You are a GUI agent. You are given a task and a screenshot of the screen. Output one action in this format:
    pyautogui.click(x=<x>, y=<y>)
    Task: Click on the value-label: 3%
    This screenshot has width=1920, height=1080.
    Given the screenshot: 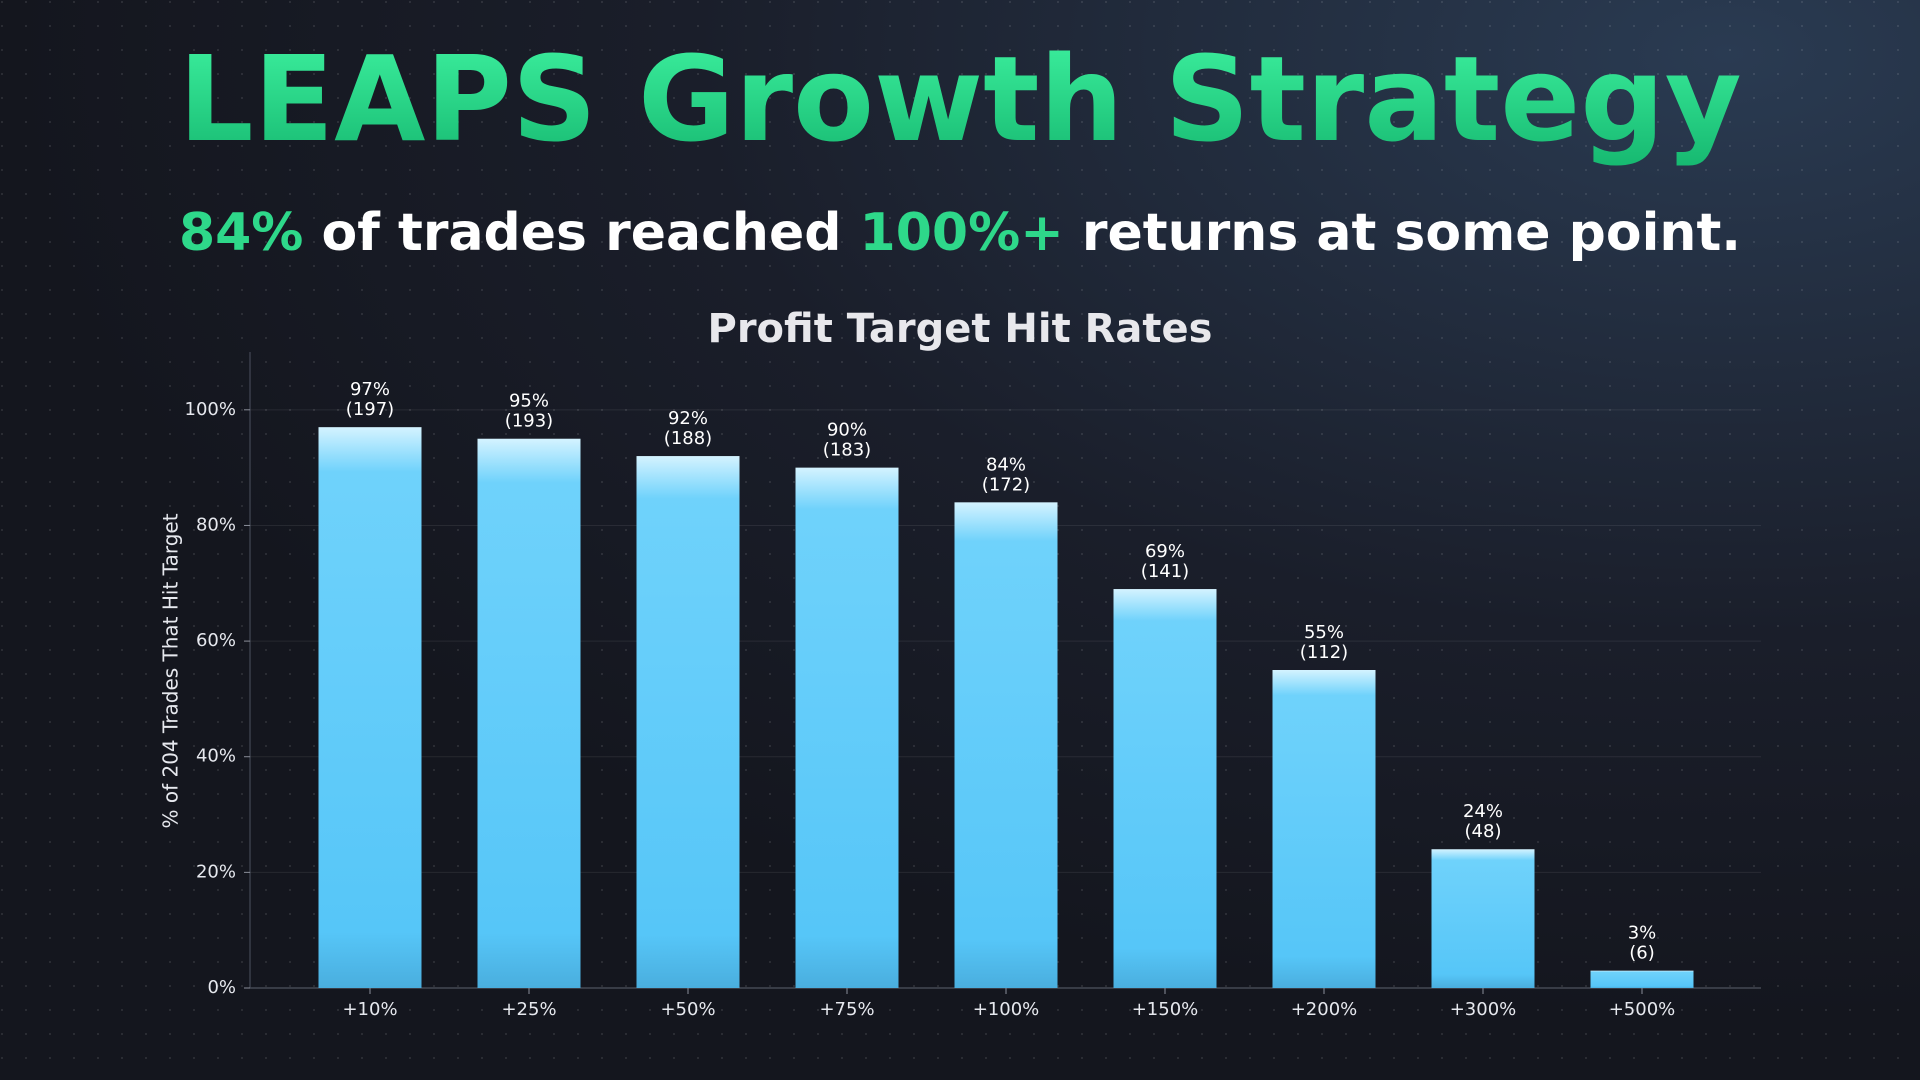 What is the action you would take?
    pyautogui.click(x=1642, y=933)
    